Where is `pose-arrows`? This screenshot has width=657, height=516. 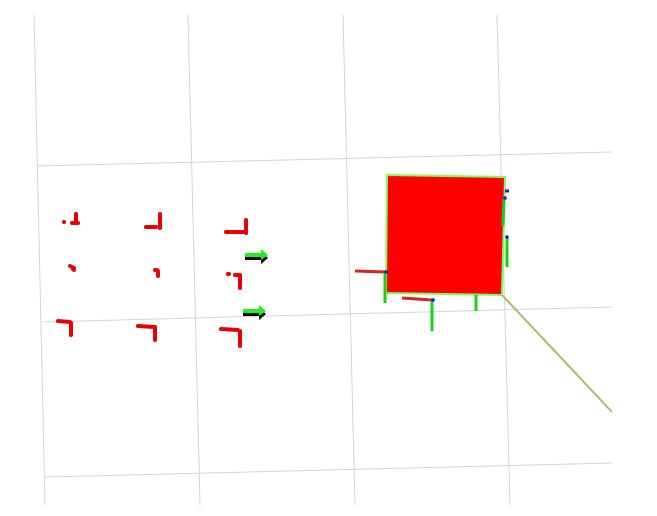 pose-arrows is located at coordinates (255, 284).